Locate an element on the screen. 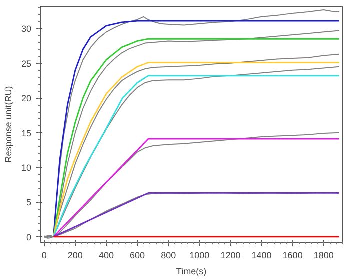 Image resolution: width=350 pixels, height=279 pixels. x-tick-label: 400 is located at coordinates (106, 255).